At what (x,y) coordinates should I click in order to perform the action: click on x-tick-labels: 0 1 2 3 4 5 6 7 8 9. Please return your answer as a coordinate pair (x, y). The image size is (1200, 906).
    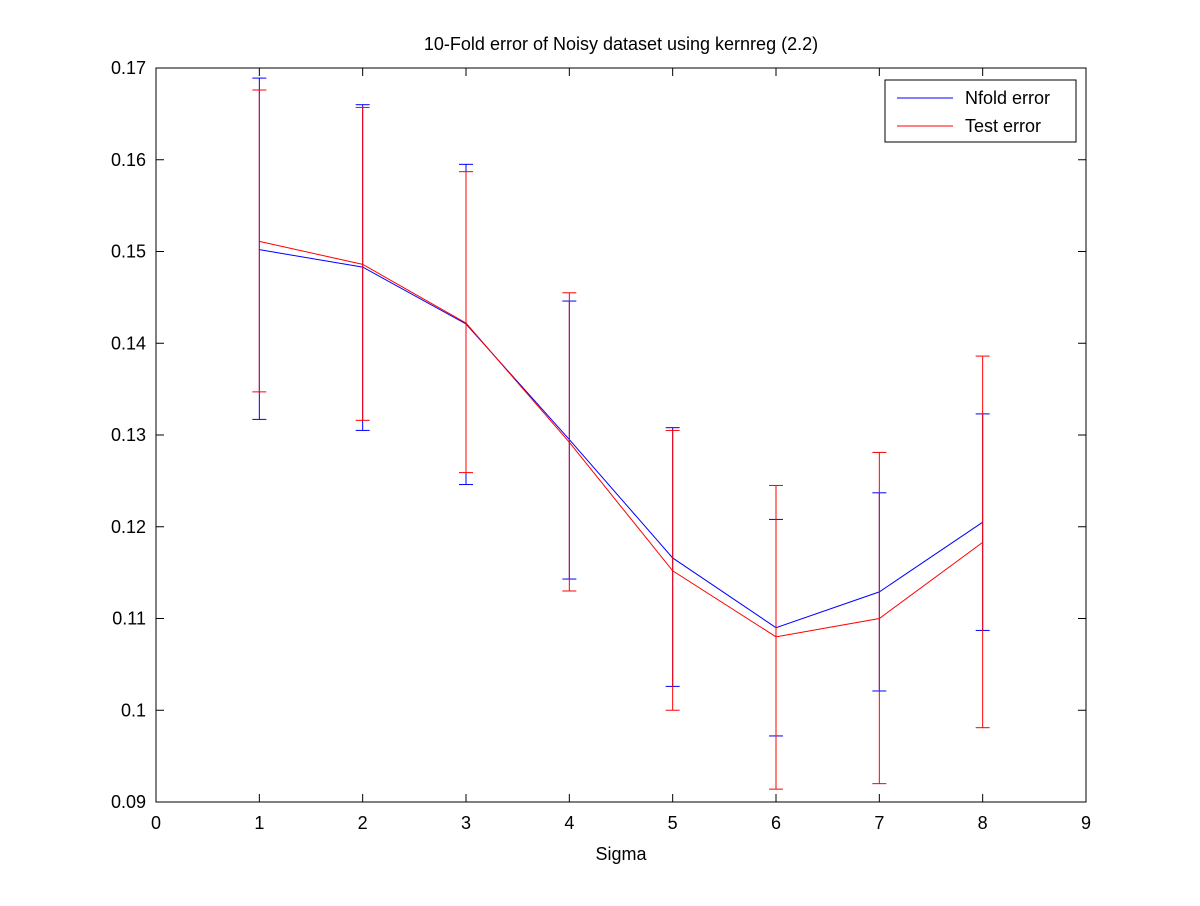
    Looking at the image, I should click on (621, 823).